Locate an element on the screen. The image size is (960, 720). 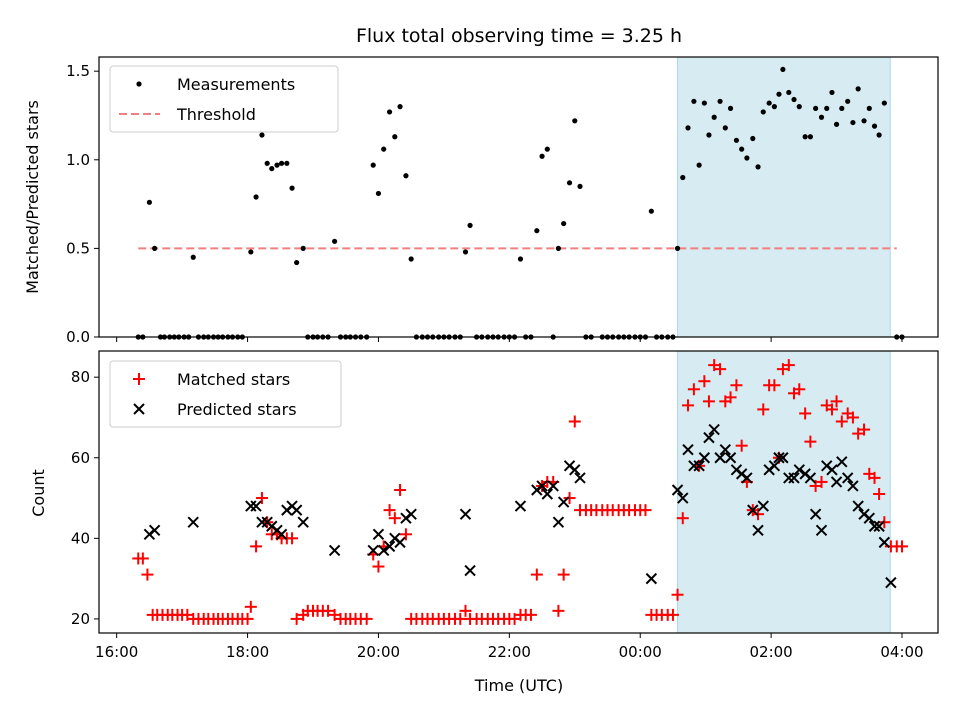
ratio-x-ticks is located at coordinates (509, 339).